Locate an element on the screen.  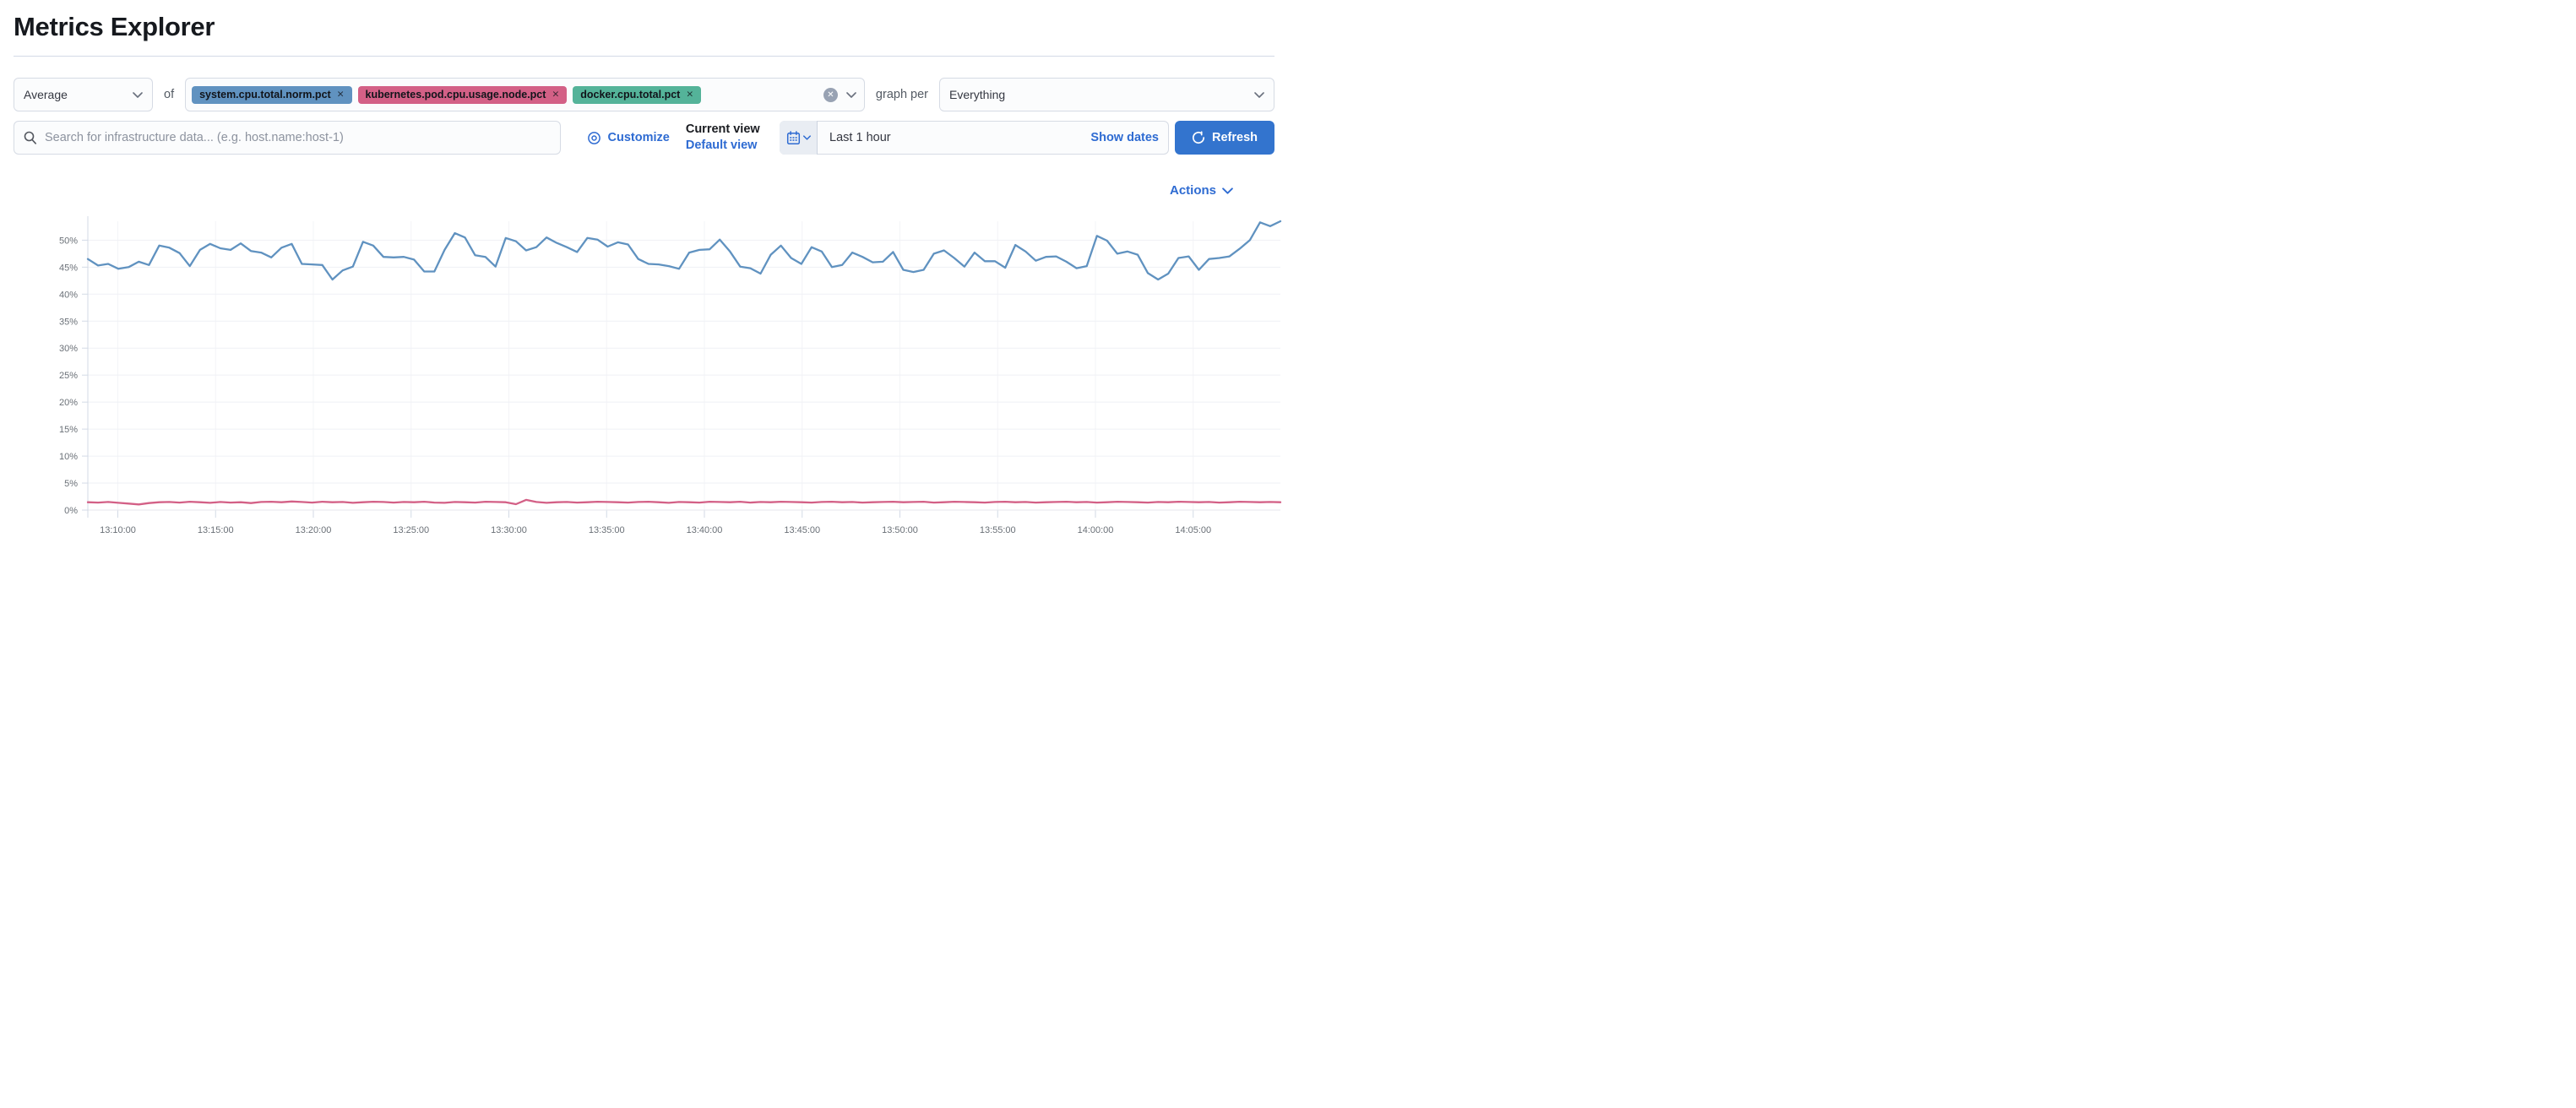
group-by-value: Everything is located at coordinates (977, 94).